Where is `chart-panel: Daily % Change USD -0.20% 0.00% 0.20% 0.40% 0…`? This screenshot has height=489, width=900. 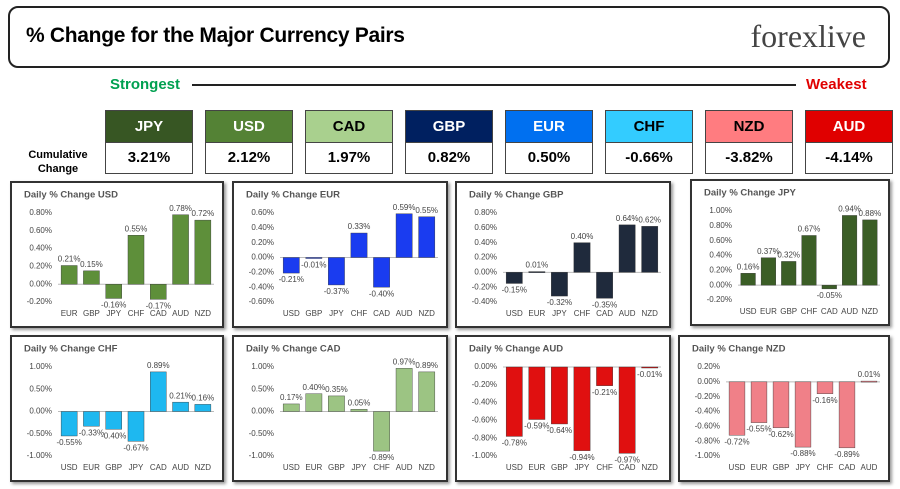
chart-panel: Daily % Change USD -0.20% 0.00% 0.20% 0.40% 0… is located at coordinates (117, 254).